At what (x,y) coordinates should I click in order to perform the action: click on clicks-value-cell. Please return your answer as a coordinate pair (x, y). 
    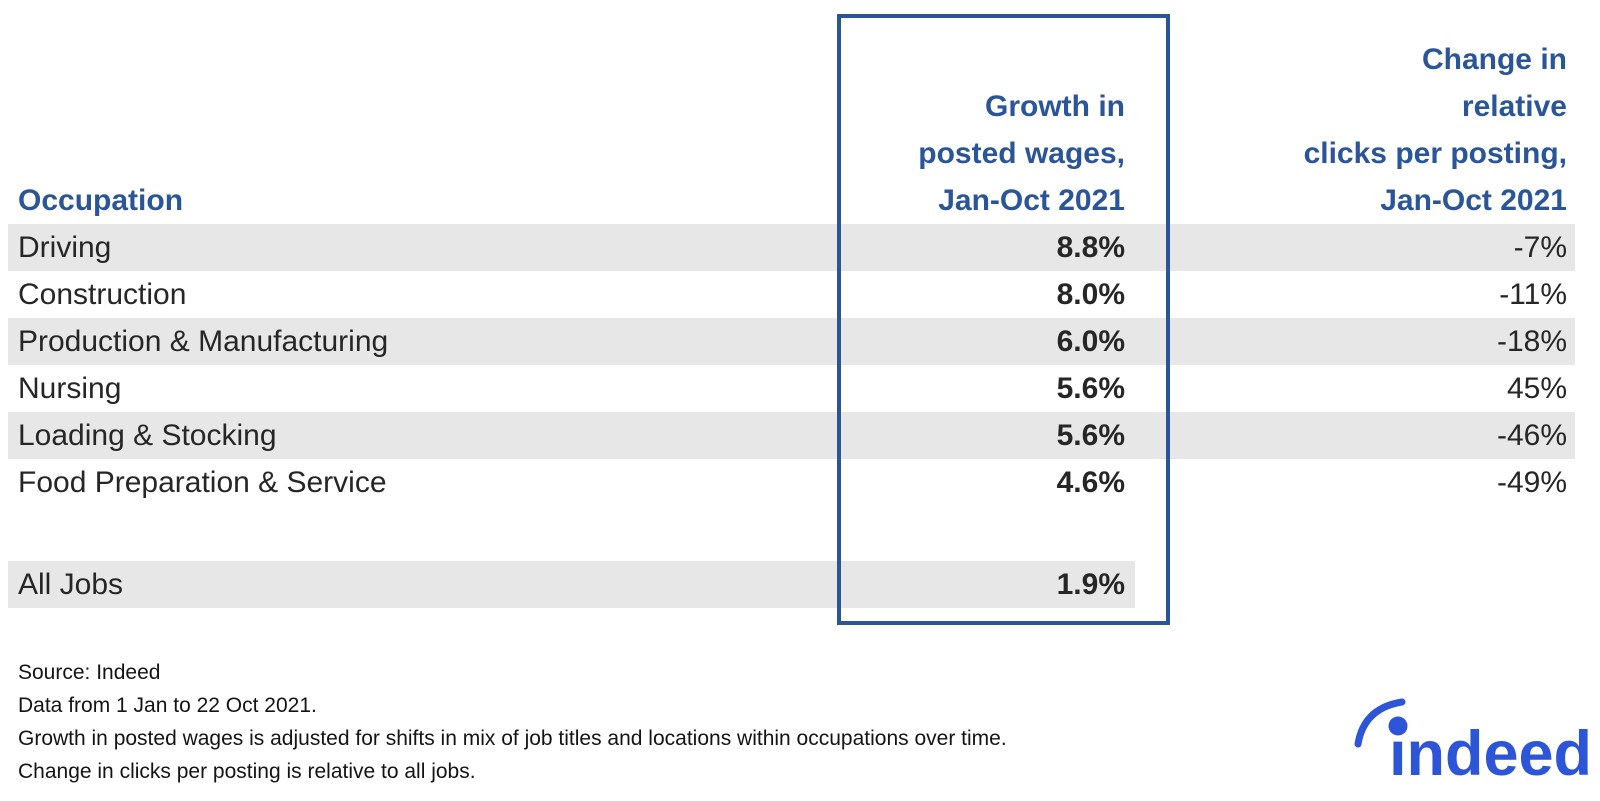
    Looking at the image, I should click on (1372, 584).